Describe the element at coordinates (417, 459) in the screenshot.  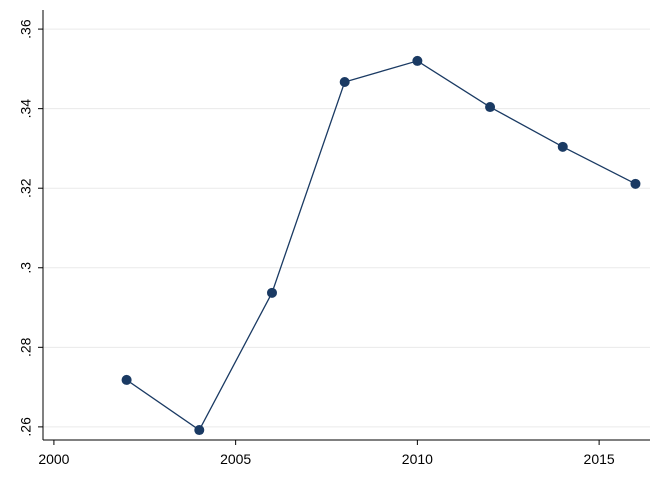
I see `x-tick-label: 2010` at that location.